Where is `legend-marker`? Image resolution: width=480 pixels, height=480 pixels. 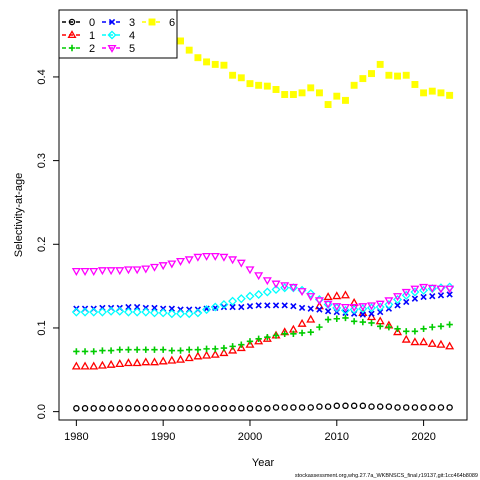 legend-marker is located at coordinates (112, 35).